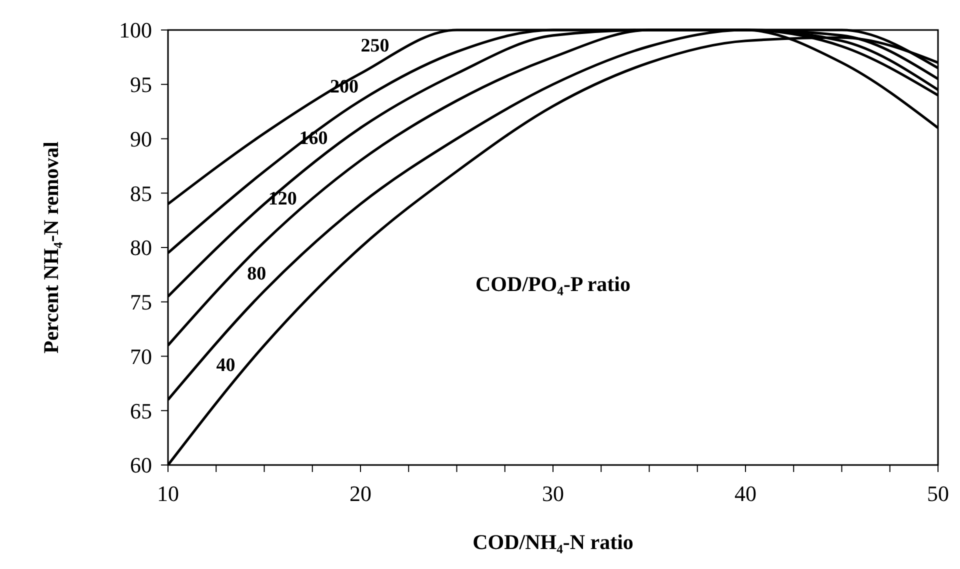 The height and width of the screenshot is (569, 960). Describe the element at coordinates (553, 493) in the screenshot. I see `x-tick-label: 30` at that location.